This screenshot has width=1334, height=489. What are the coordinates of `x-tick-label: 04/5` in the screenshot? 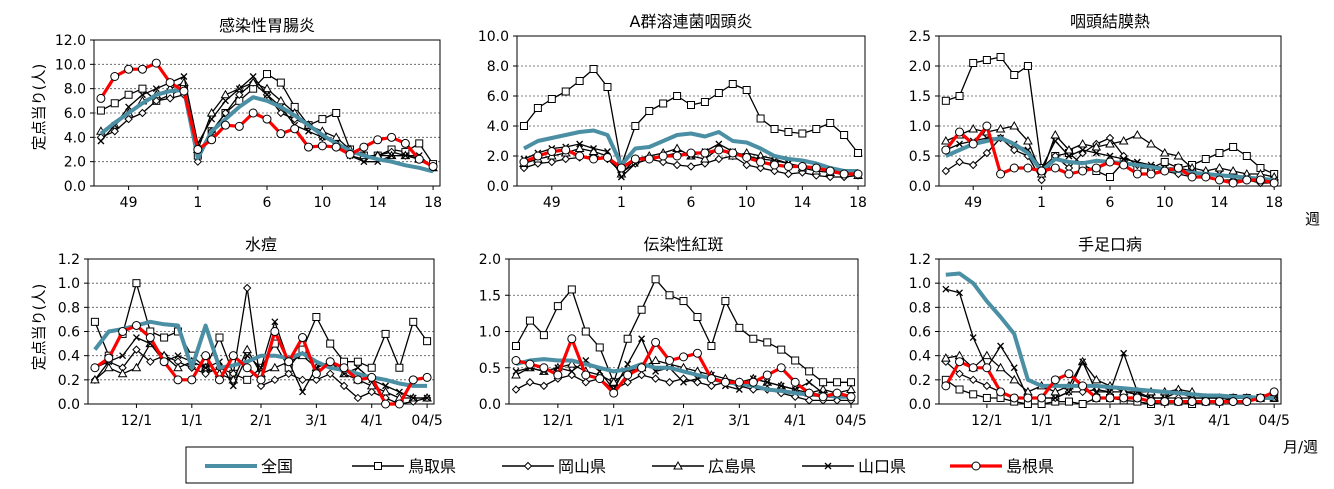 It's located at (426, 421).